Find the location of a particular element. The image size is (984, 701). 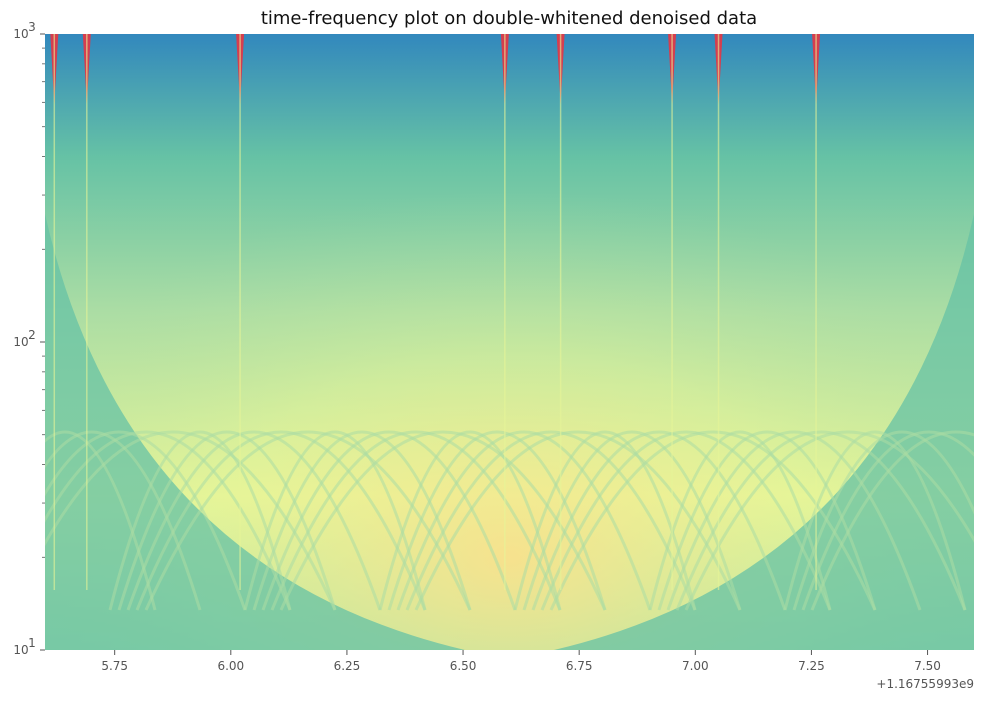

x-tick-label: 6.50 is located at coordinates (463, 666).